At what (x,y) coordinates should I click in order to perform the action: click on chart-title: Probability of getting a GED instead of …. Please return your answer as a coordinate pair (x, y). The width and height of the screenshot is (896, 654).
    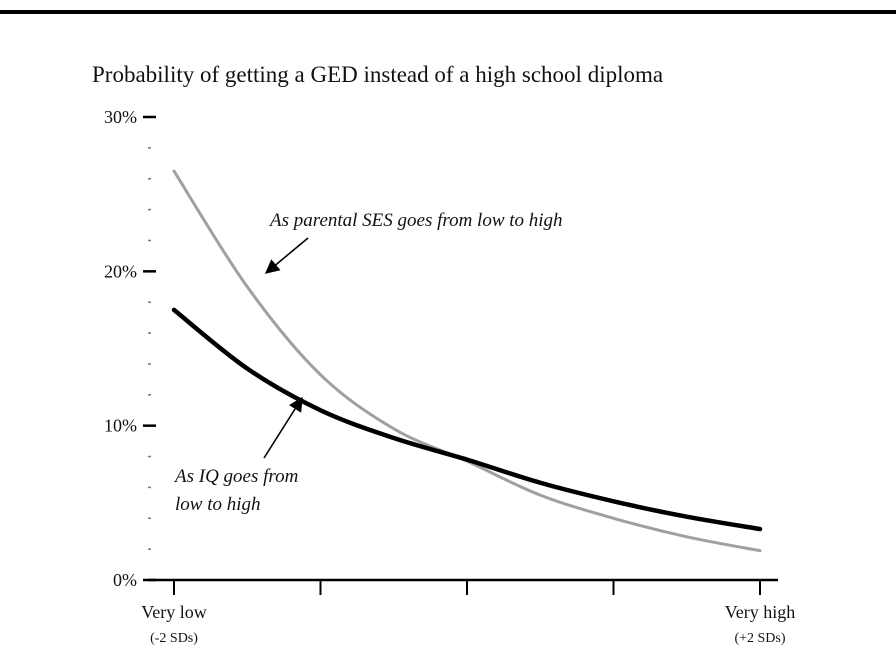
    Looking at the image, I should click on (377, 74).